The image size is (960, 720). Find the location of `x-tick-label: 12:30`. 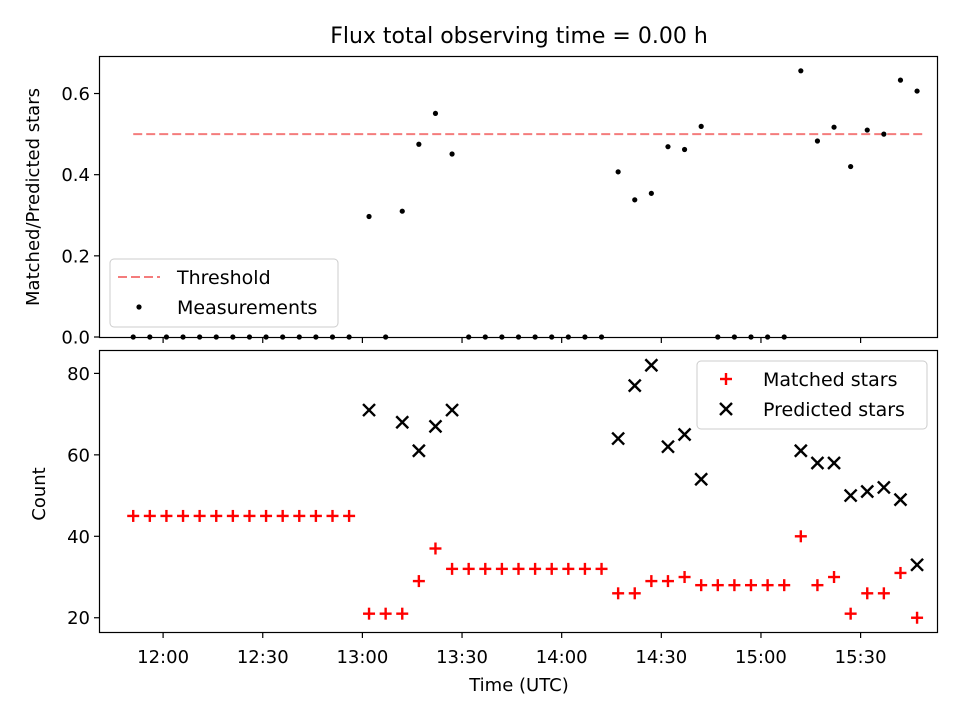

x-tick-label: 12:30 is located at coordinates (263, 657).